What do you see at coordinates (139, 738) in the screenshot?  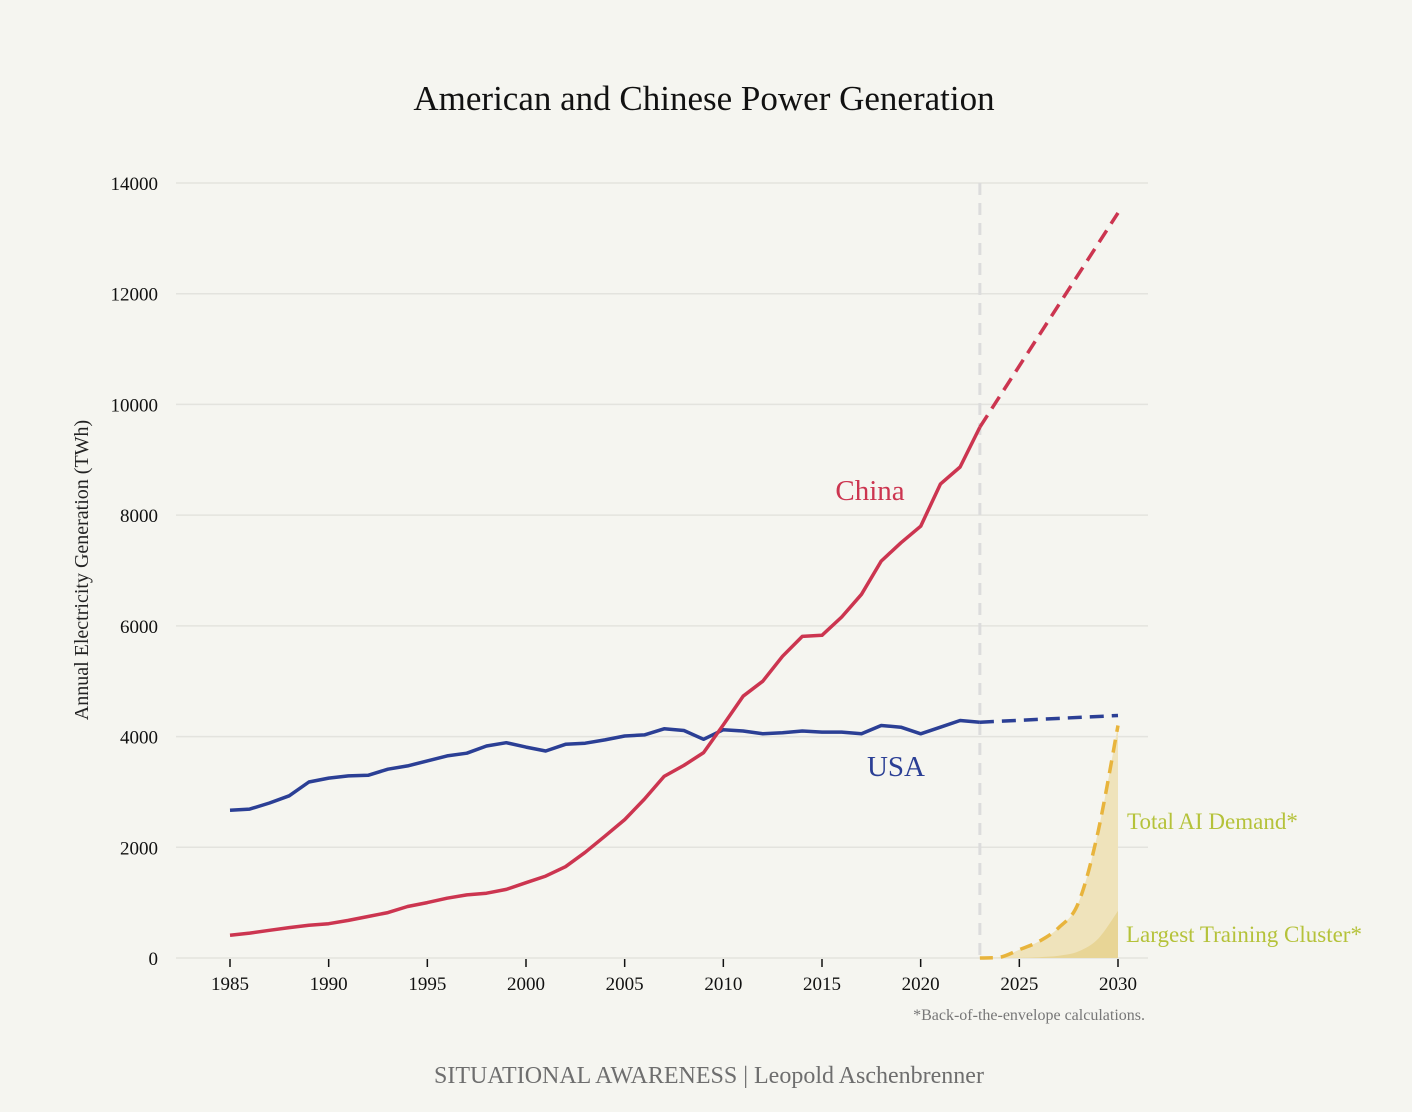 I see `y-tick-label: 4000` at bounding box center [139, 738].